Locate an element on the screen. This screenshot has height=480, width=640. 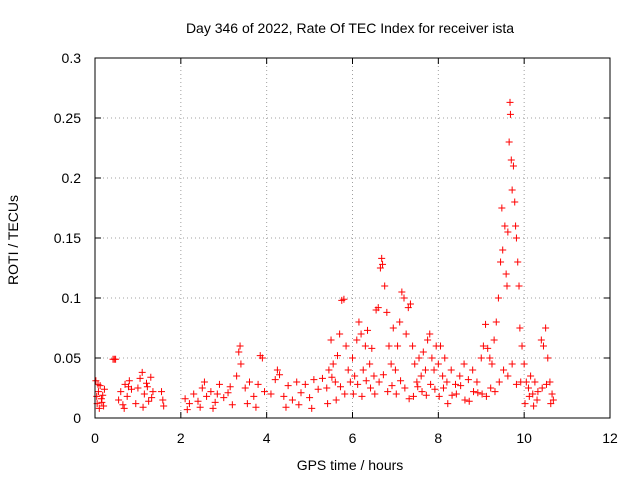
y-tick-label: 0.3 is located at coordinates (72, 58).